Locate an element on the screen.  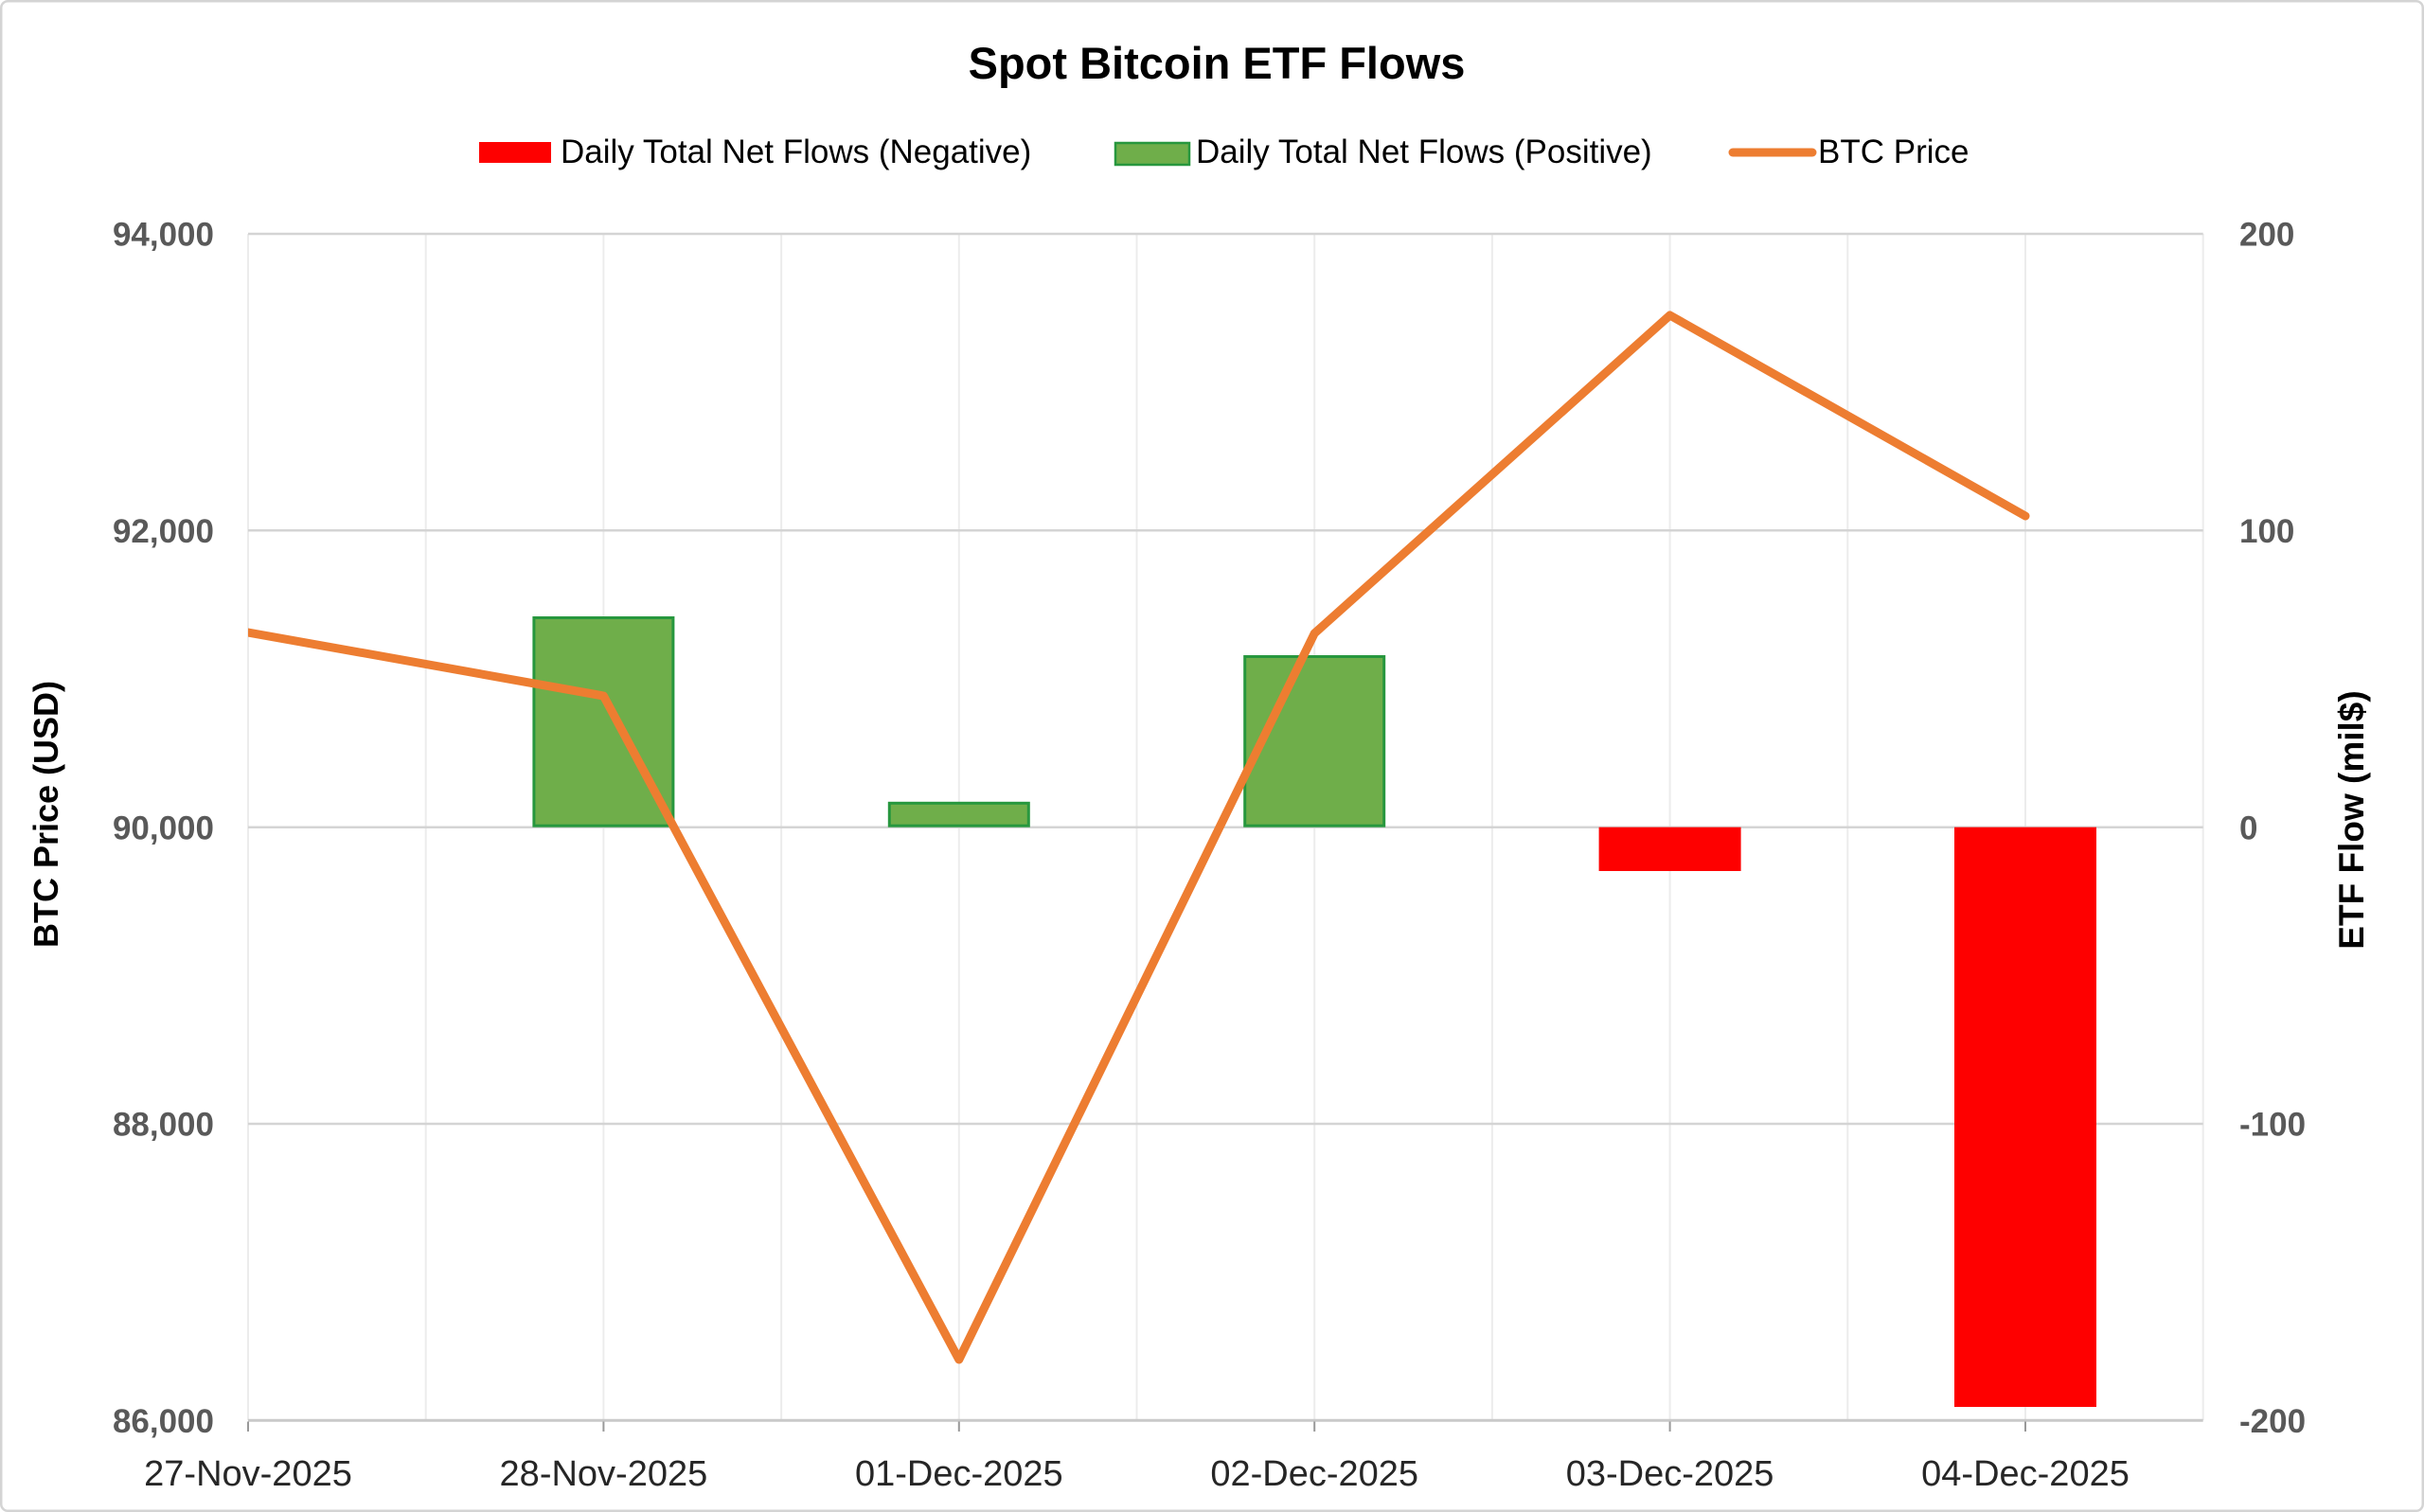
svg-text: 0 is located at coordinates (2248, 827).